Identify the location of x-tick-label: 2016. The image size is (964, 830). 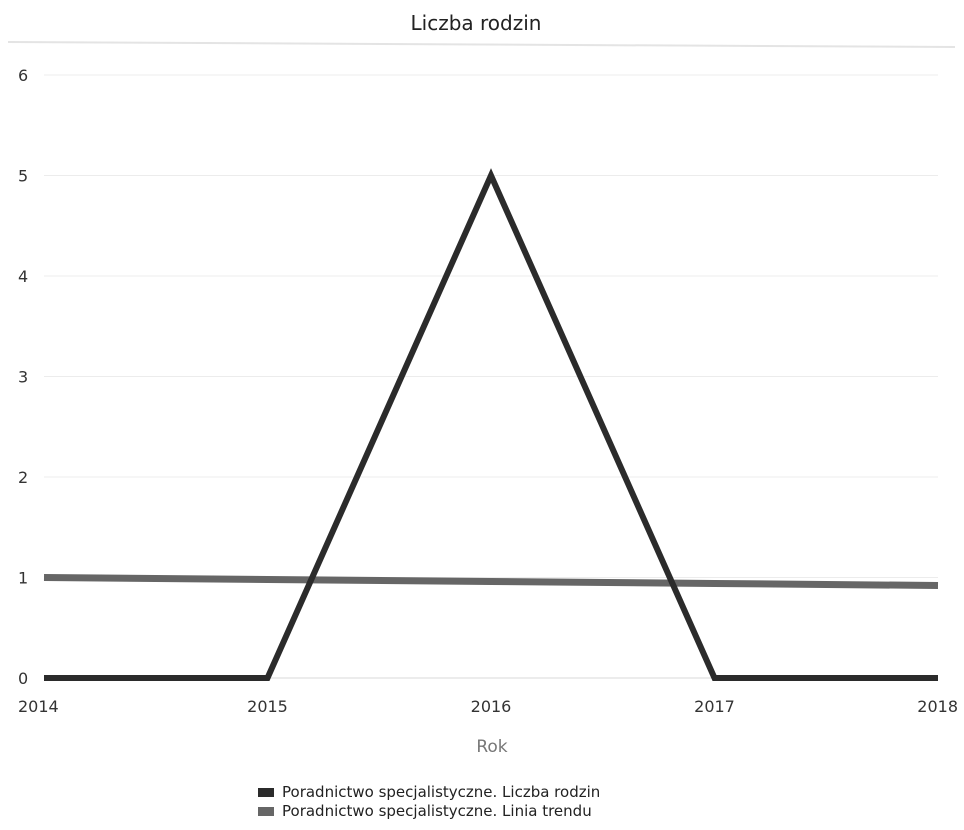
(491, 706).